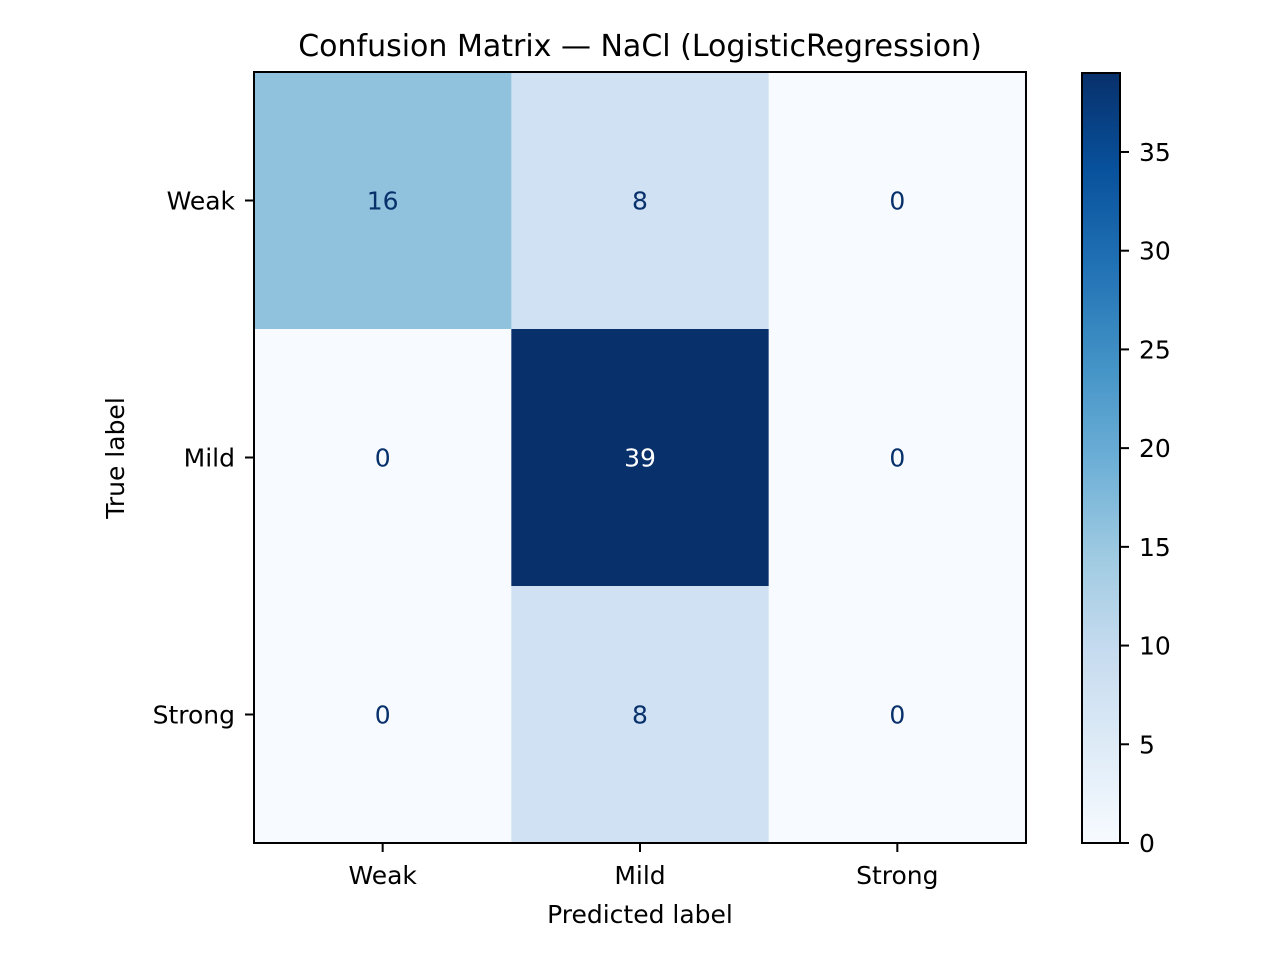 The width and height of the screenshot is (1280, 960). Describe the element at coordinates (1126, 465) in the screenshot. I see `colorbar: 0 5 10 15 20 25 30 35` at that location.